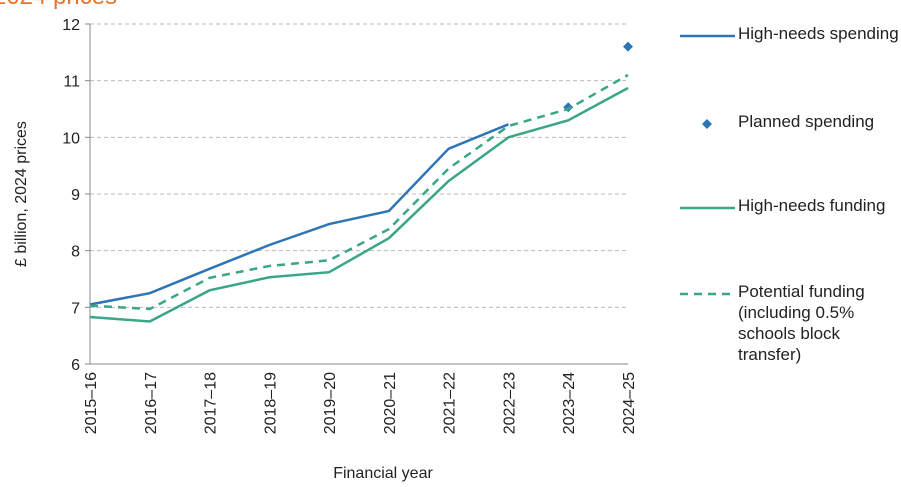 The width and height of the screenshot is (901, 487). What do you see at coordinates (270, 403) in the screenshot?
I see `x-tick-label: 2018–19` at bounding box center [270, 403].